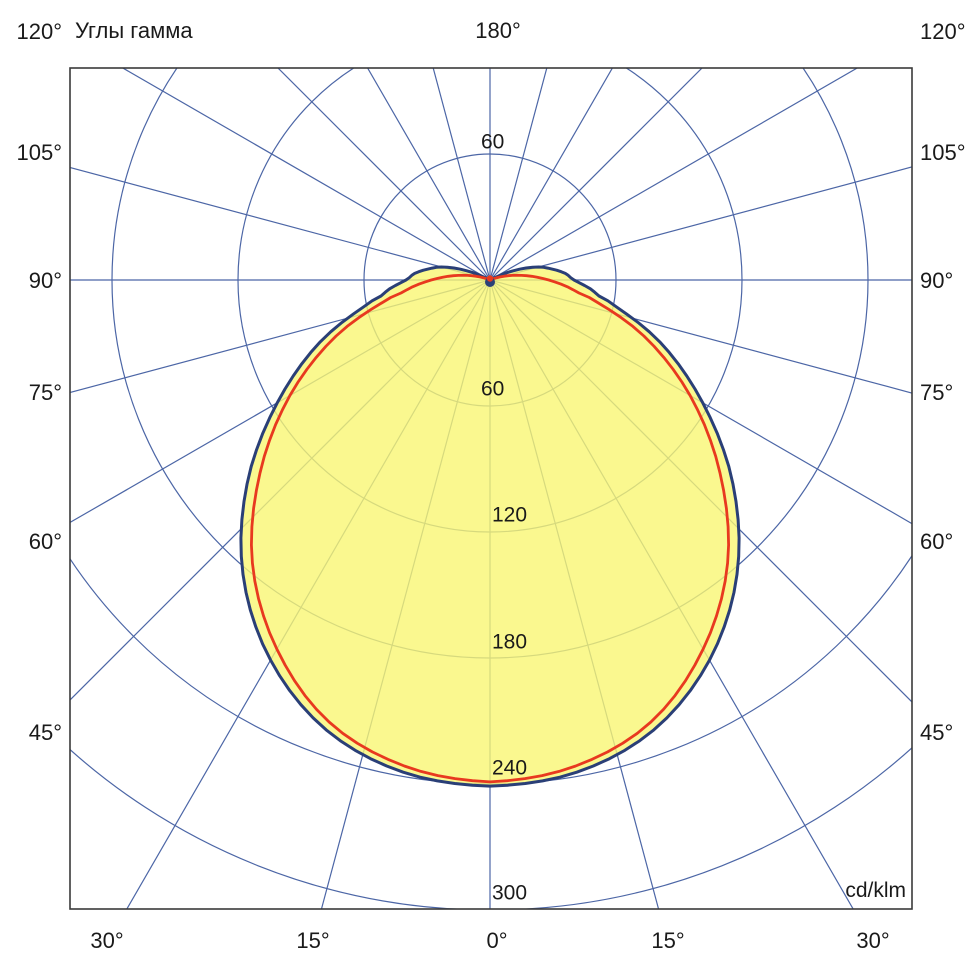  I want to click on angle-label-left-90: 90°, so click(45, 280).